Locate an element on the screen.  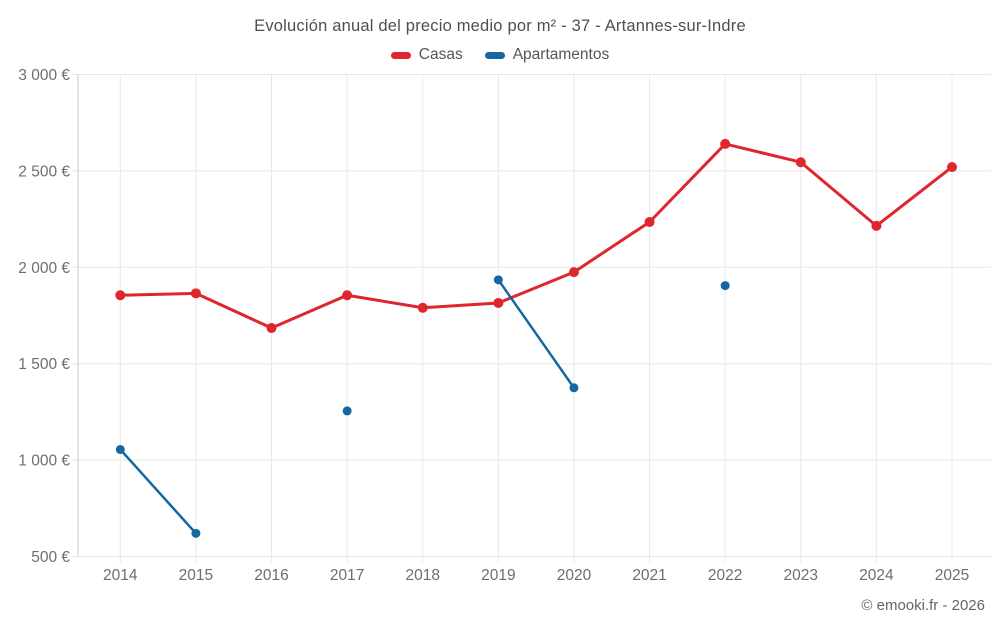
data-point-apartamentos-2014: 2014 · Apartamentos : 1055 € is located at coordinates (120, 449).